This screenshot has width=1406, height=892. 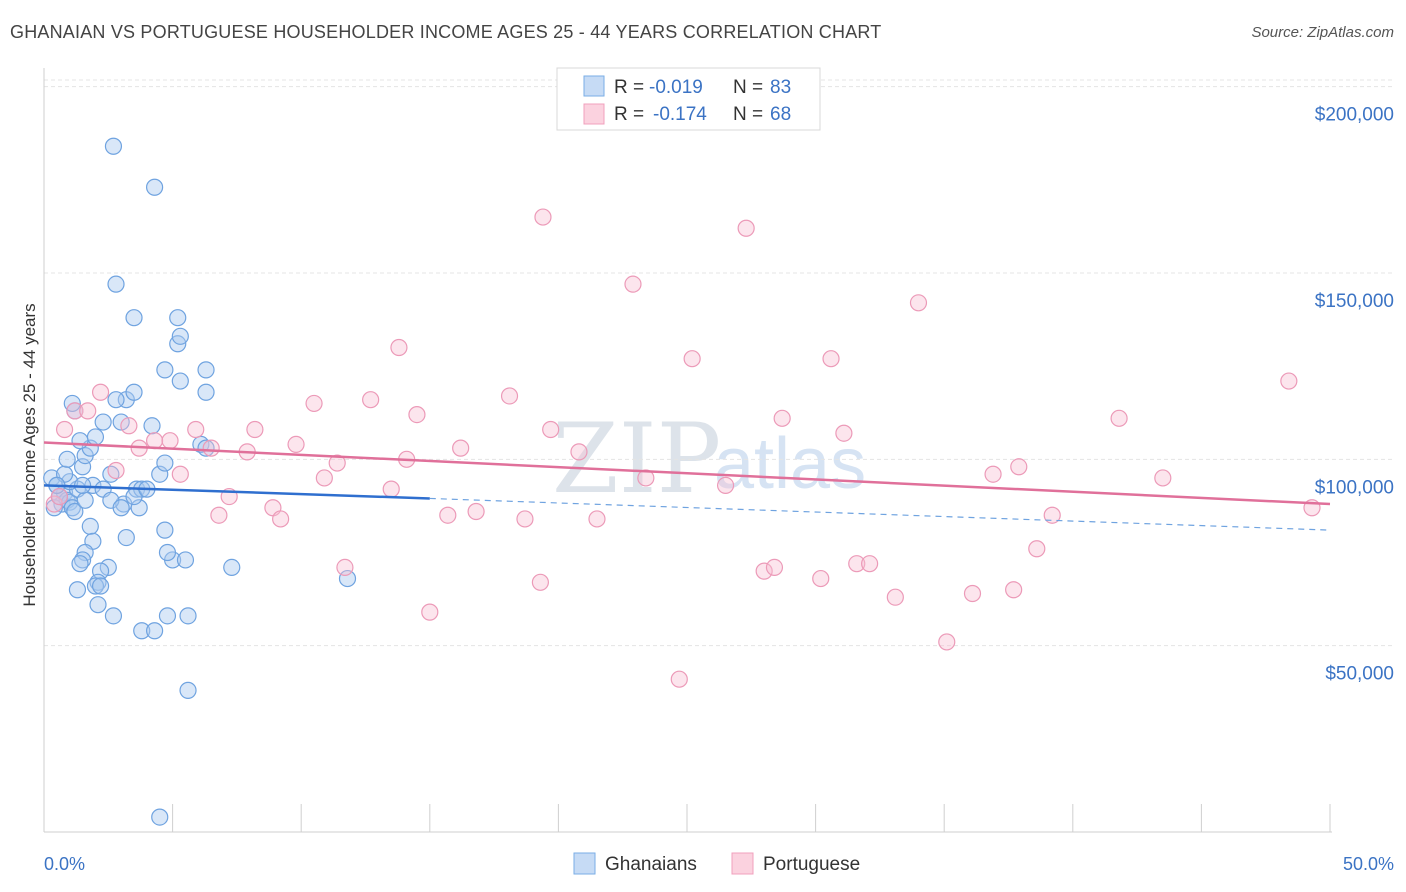 What do you see at coordinates (811, 864) in the screenshot?
I see `bottom-legend-label-portuguese: Portuguese` at bounding box center [811, 864].